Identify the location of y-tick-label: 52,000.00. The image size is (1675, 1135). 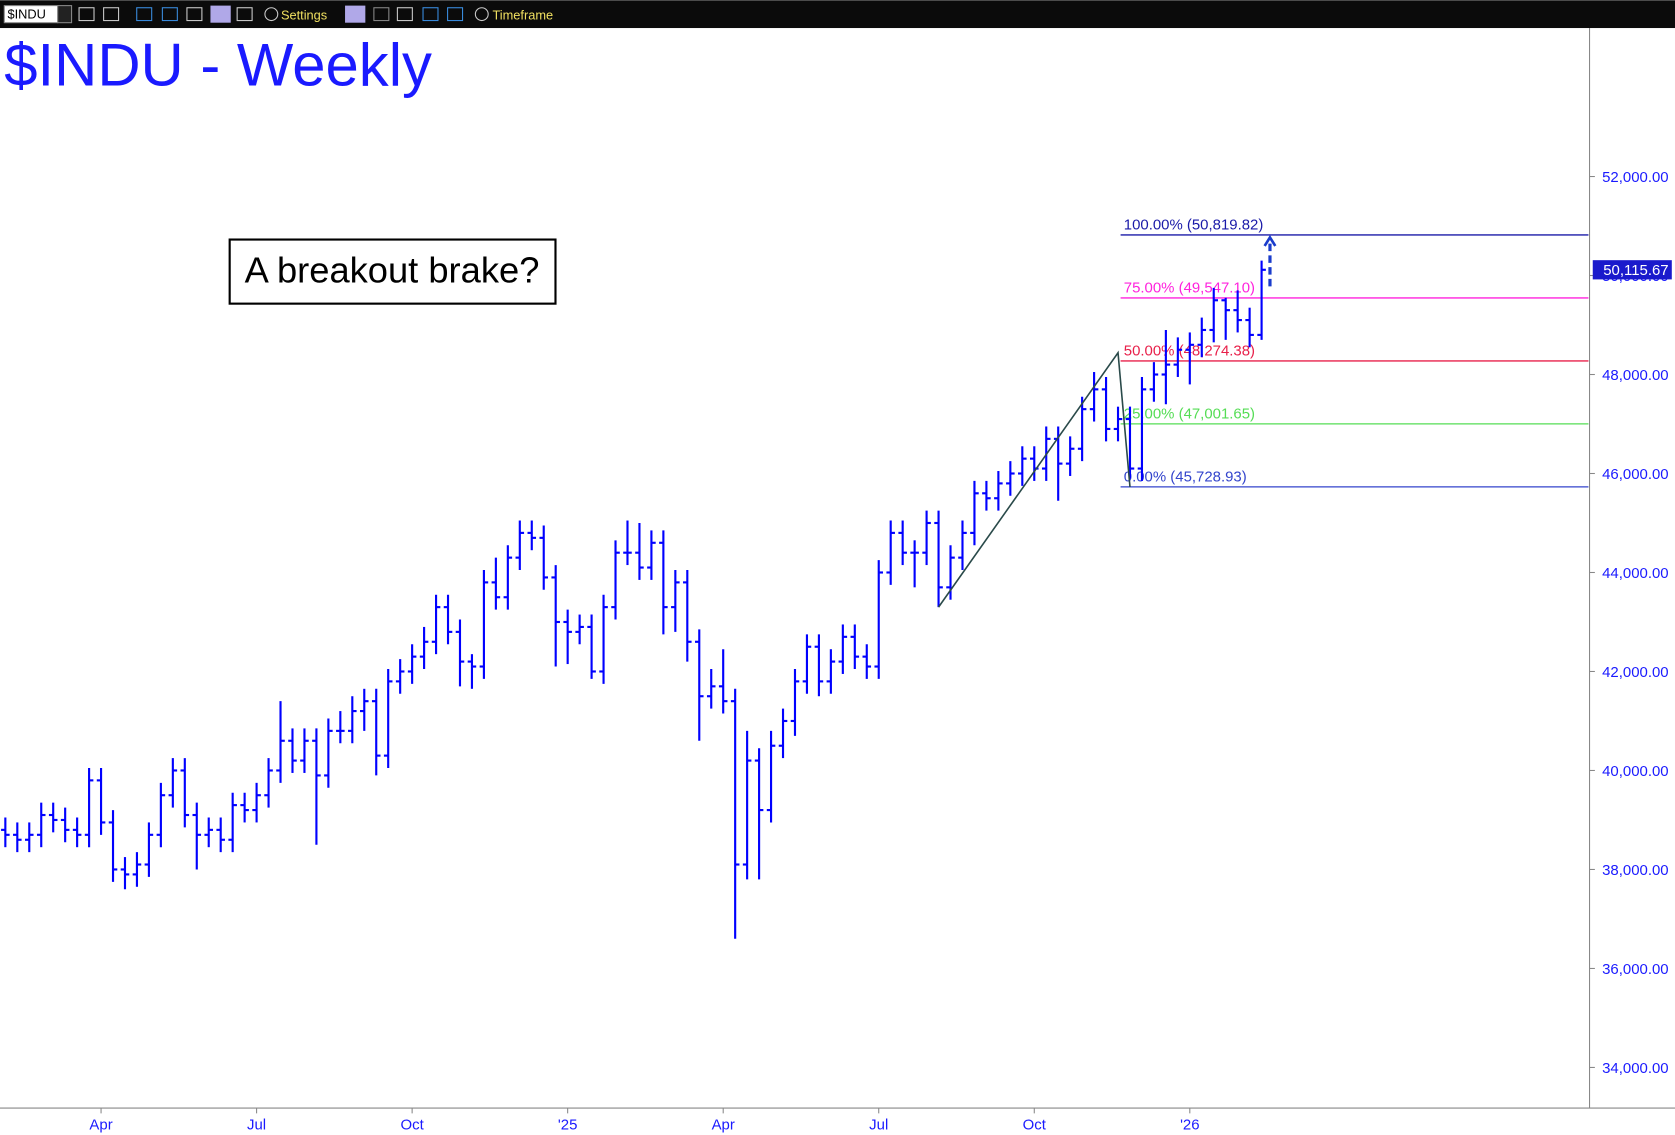
(1635, 177).